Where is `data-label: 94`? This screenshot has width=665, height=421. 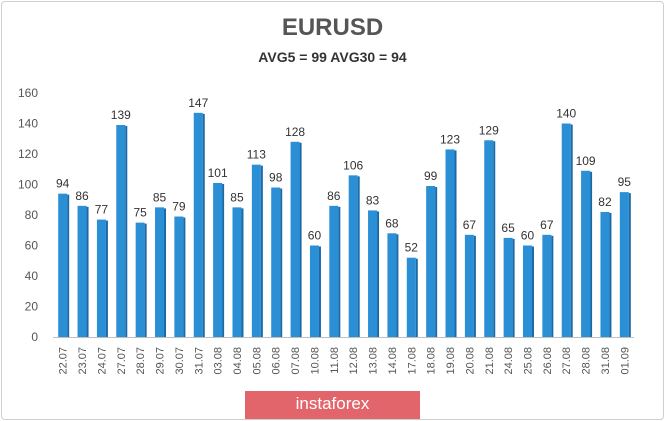 data-label: 94 is located at coordinates (63, 184).